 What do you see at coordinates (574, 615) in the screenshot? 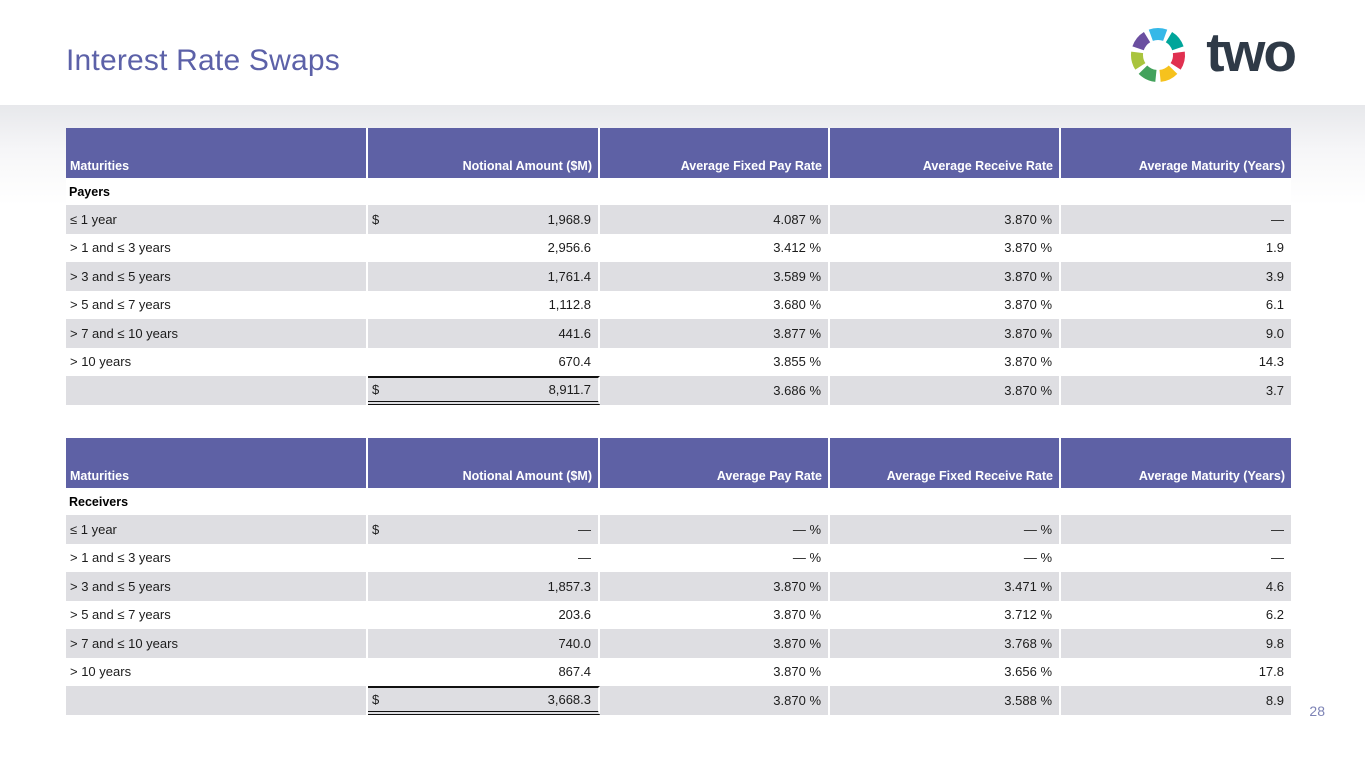
I see `notional-value: 203.6` at bounding box center [574, 615].